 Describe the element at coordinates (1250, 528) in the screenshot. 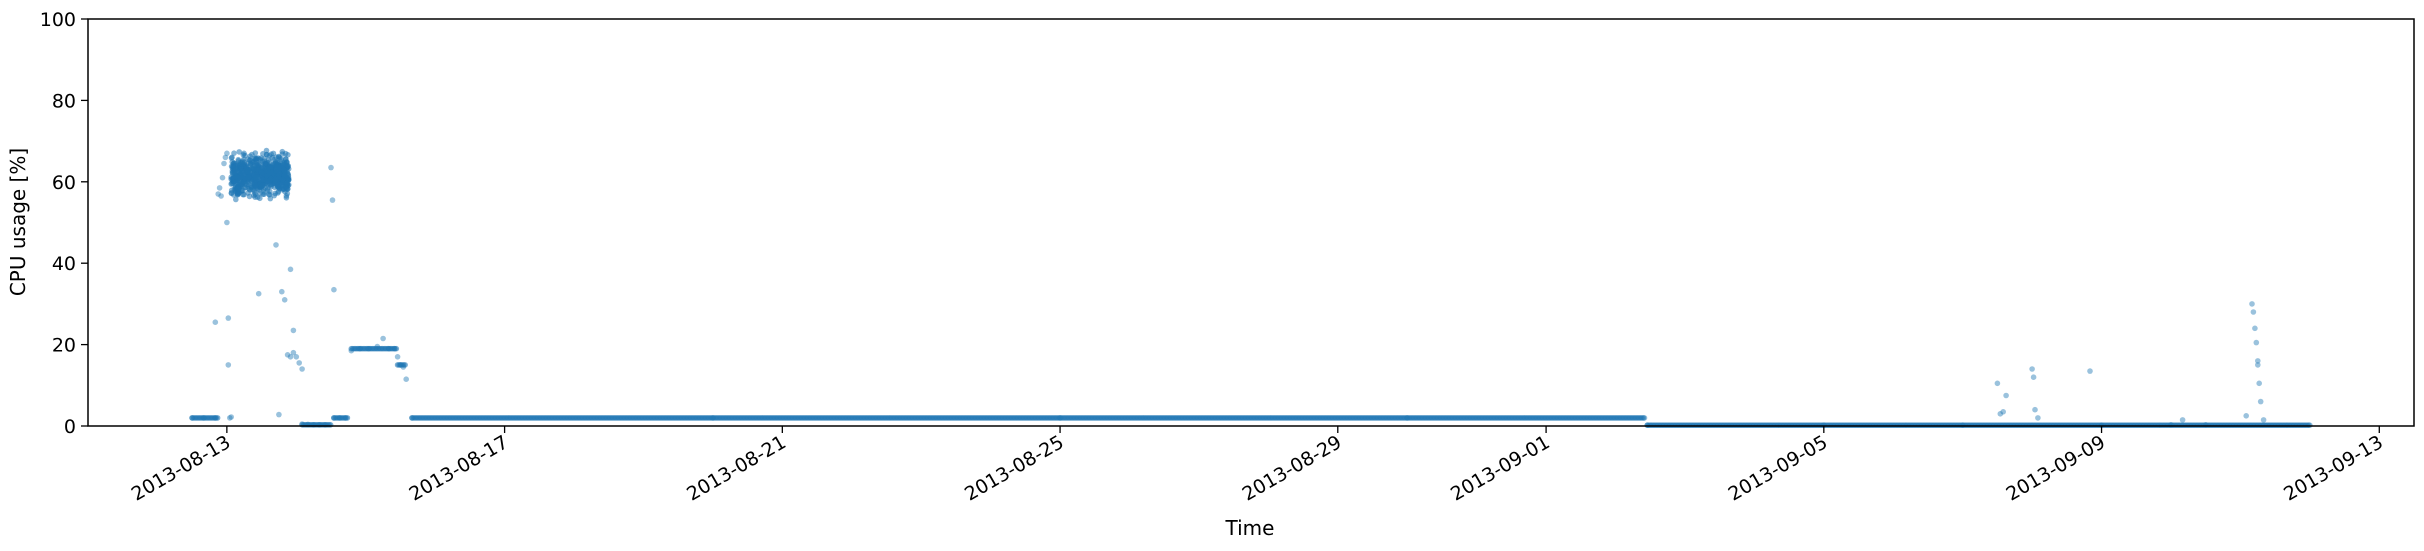

I see `x-axis-label: Time` at that location.